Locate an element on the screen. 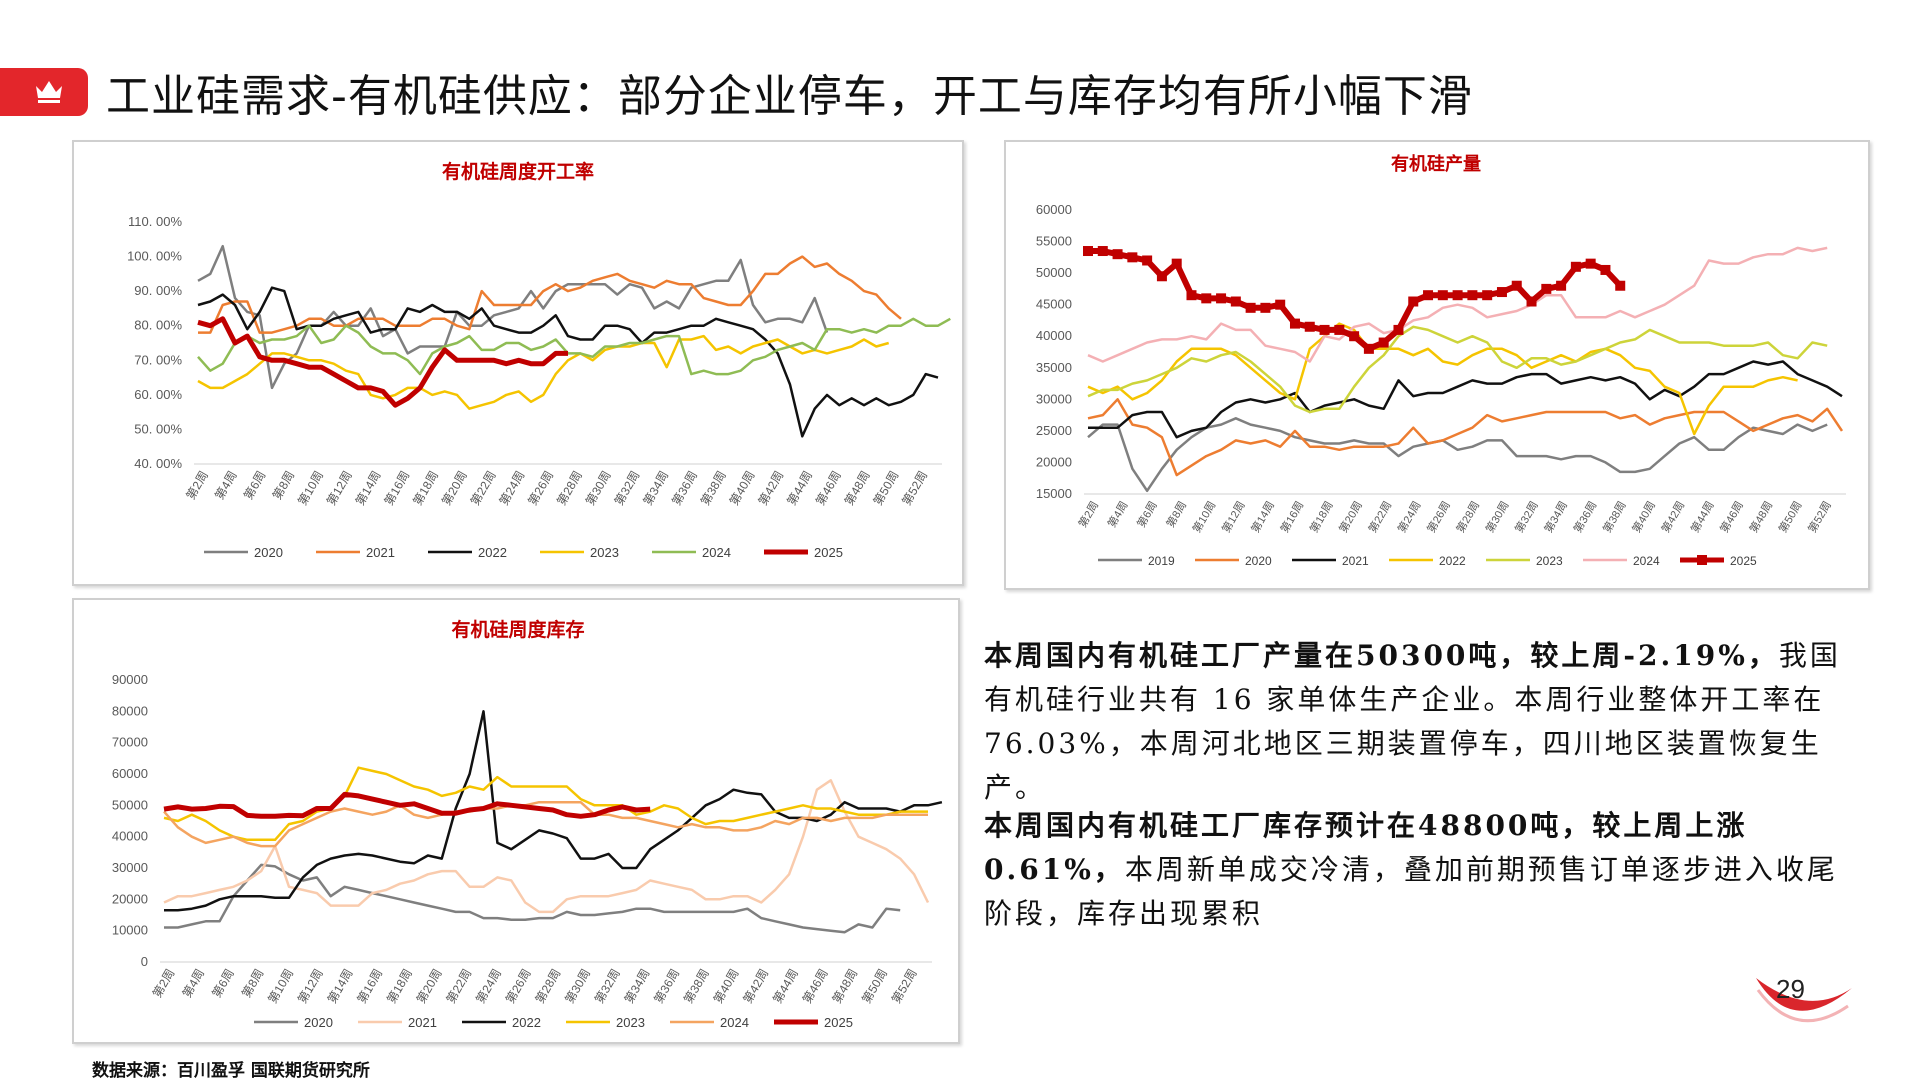 Image resolution: width=1920 pixels, height=1081 pixels. x-tick-label: 第34周 is located at coordinates (637, 986).